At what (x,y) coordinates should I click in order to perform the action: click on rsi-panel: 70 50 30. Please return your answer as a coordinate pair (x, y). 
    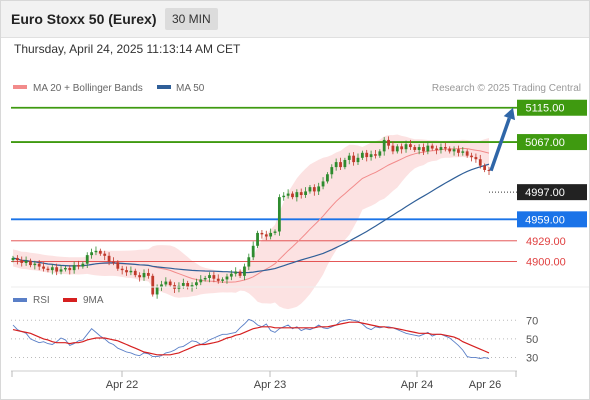
    Looking at the image, I should click on (274, 340).